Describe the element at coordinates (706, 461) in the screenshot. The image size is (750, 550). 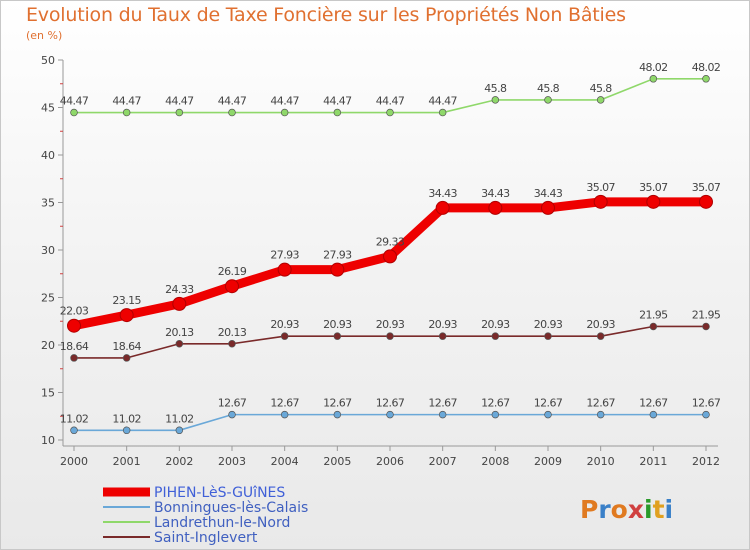
I see `x-tick-label: 2012` at that location.